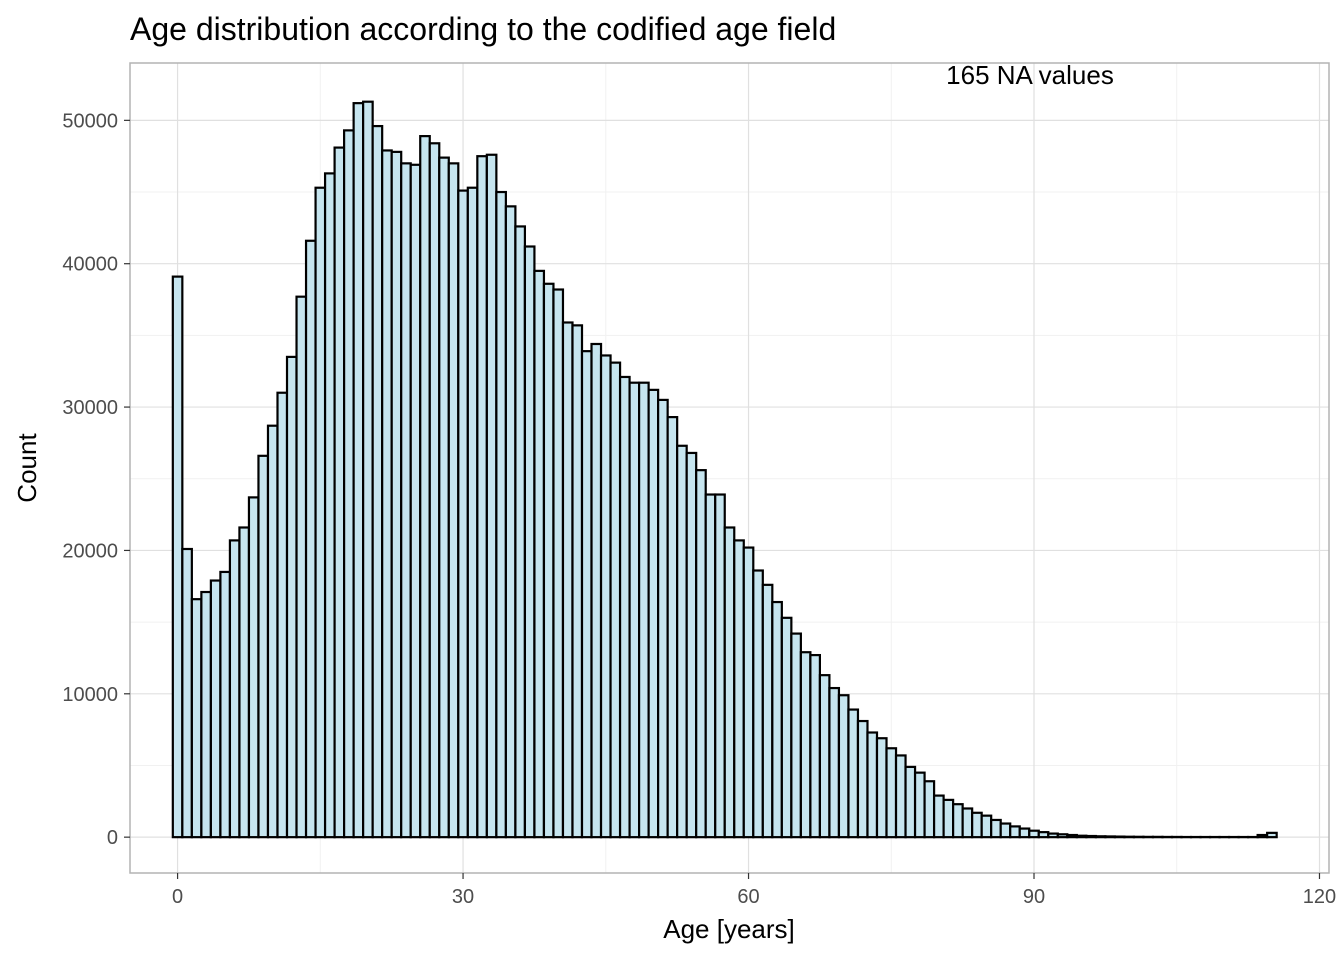 This screenshot has width=1344, height=960. I want to click on x-tick-label: 60, so click(748, 897).